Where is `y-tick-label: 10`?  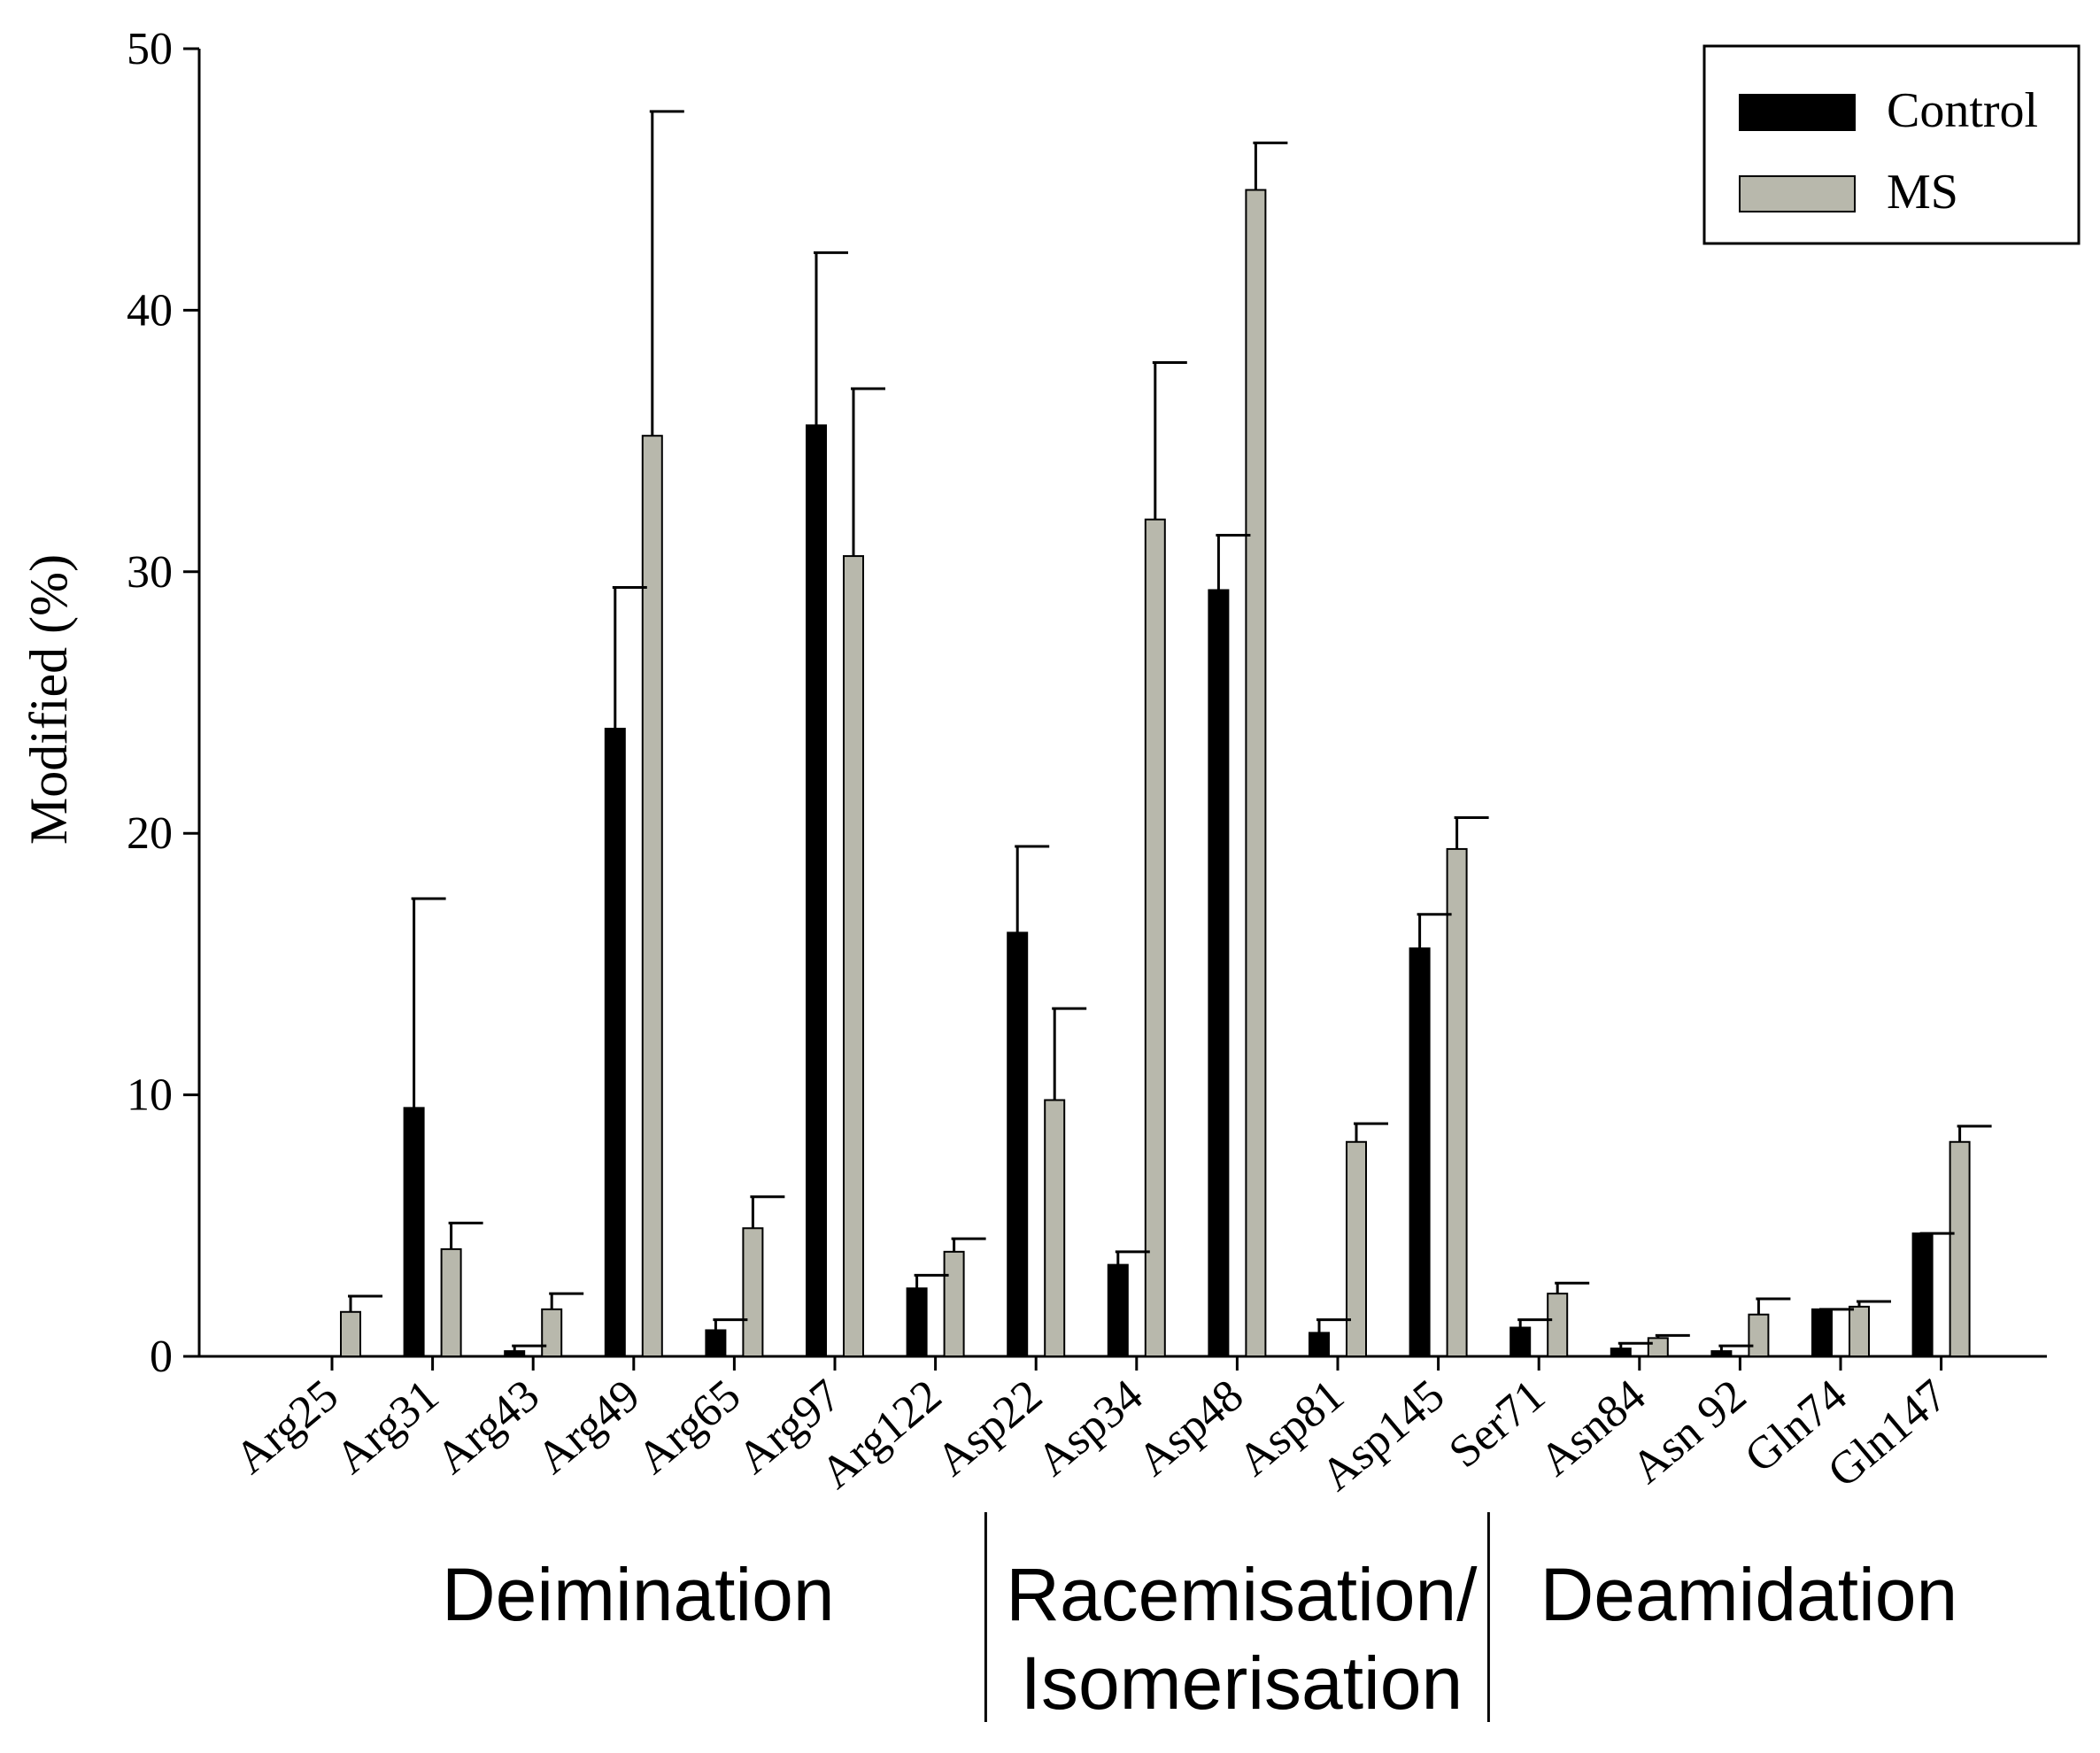
y-tick-label: 10 is located at coordinates (150, 1095).